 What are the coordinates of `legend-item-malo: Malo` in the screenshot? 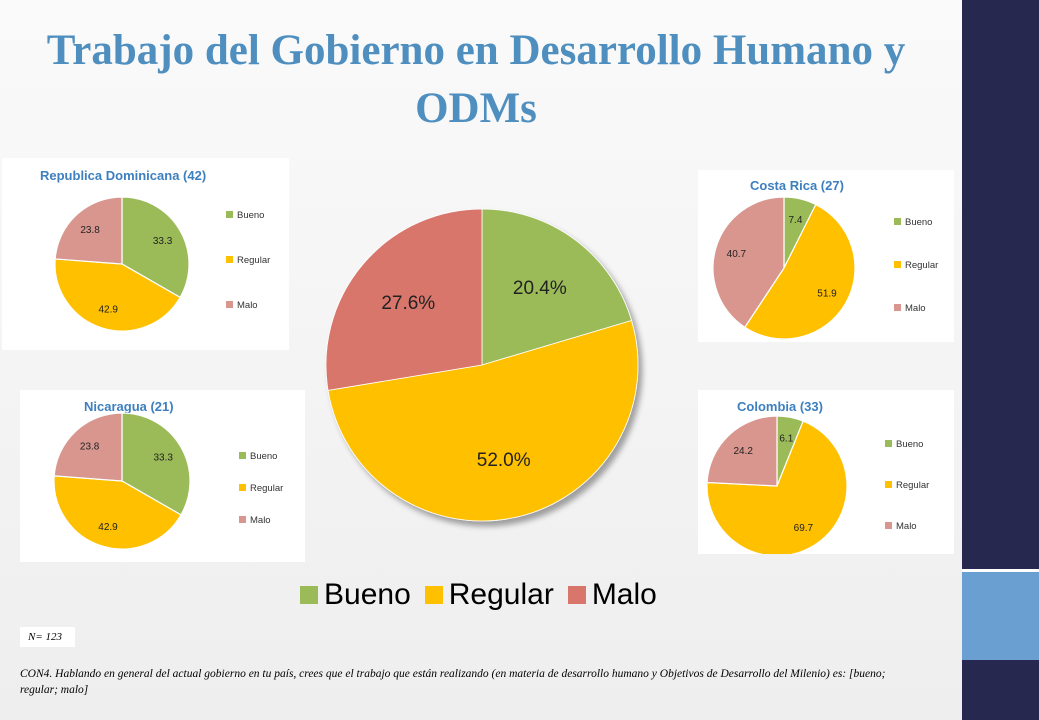 It's located at (612, 595).